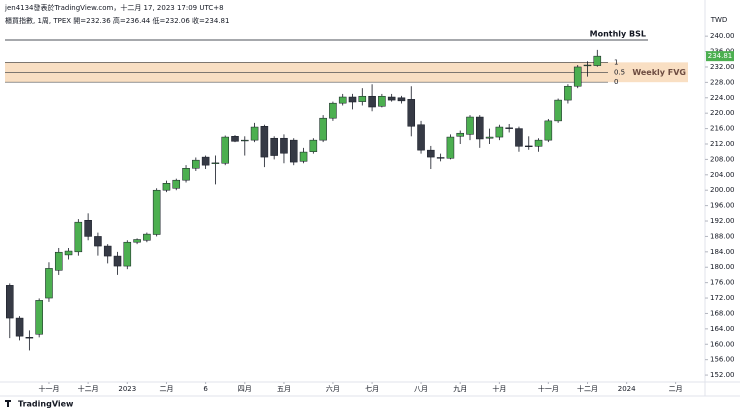 The width and height of the screenshot is (740, 412). I want to click on y-tick-label: 200.00, so click(722, 190).